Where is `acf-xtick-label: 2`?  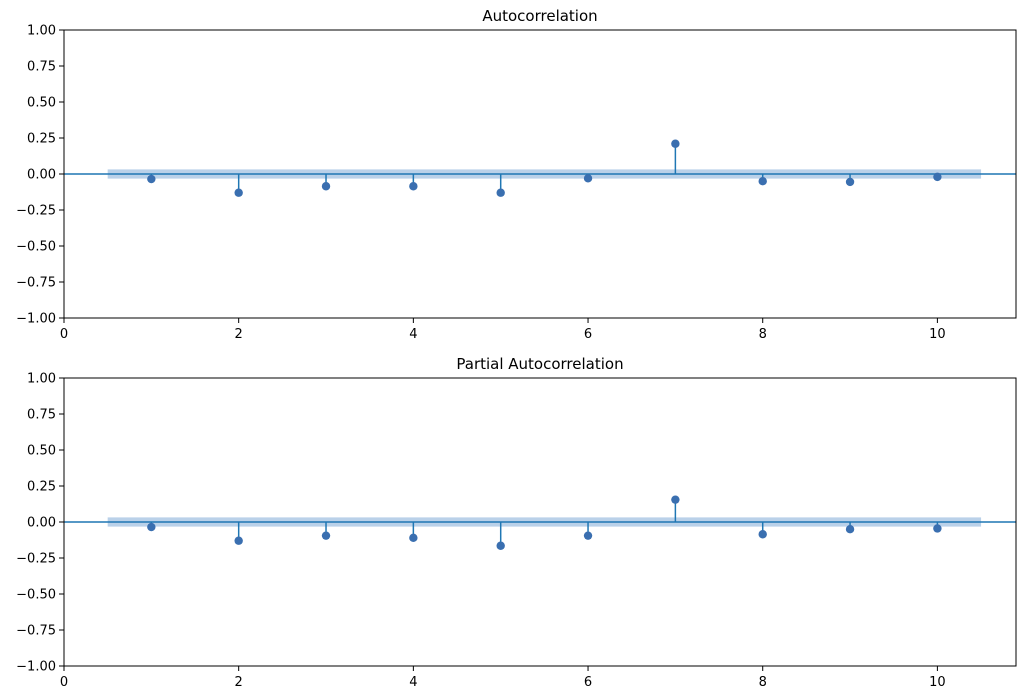
acf-xtick-label: 2 is located at coordinates (239, 334).